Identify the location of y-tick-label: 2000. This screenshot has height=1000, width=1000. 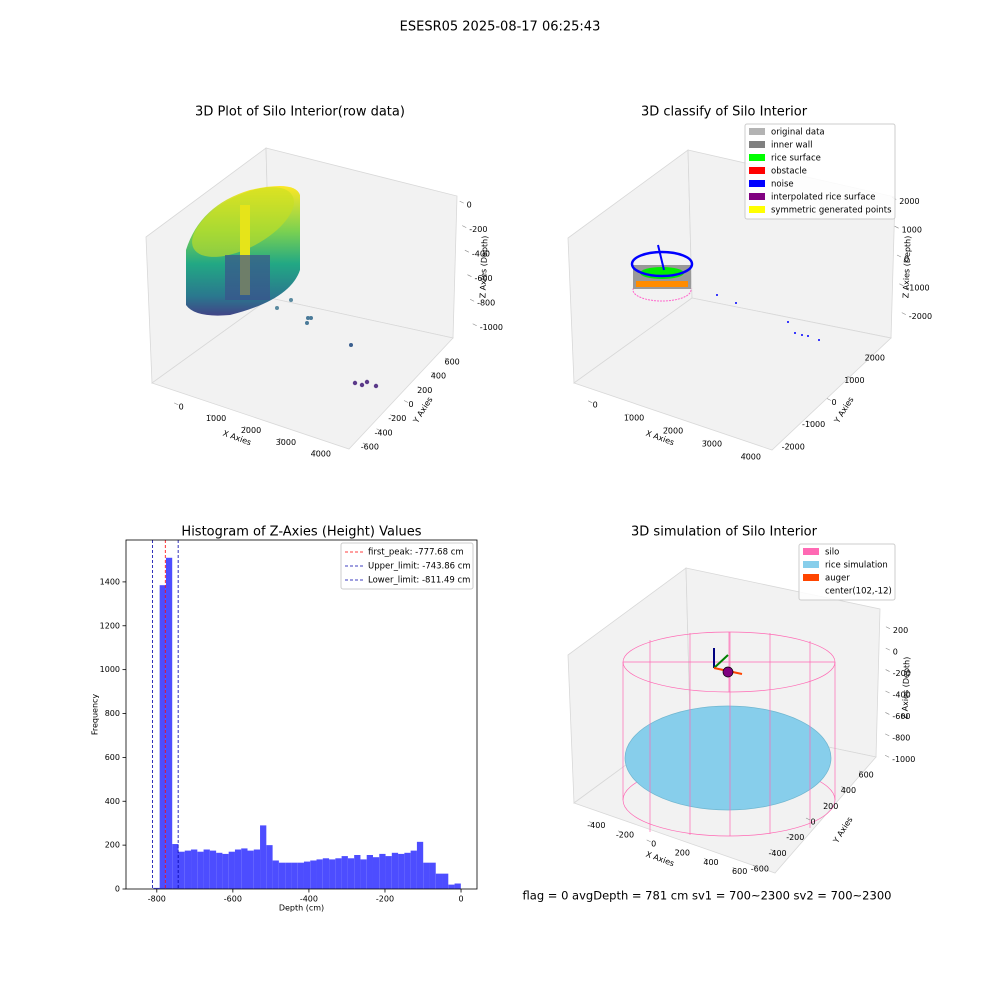
(875, 358).